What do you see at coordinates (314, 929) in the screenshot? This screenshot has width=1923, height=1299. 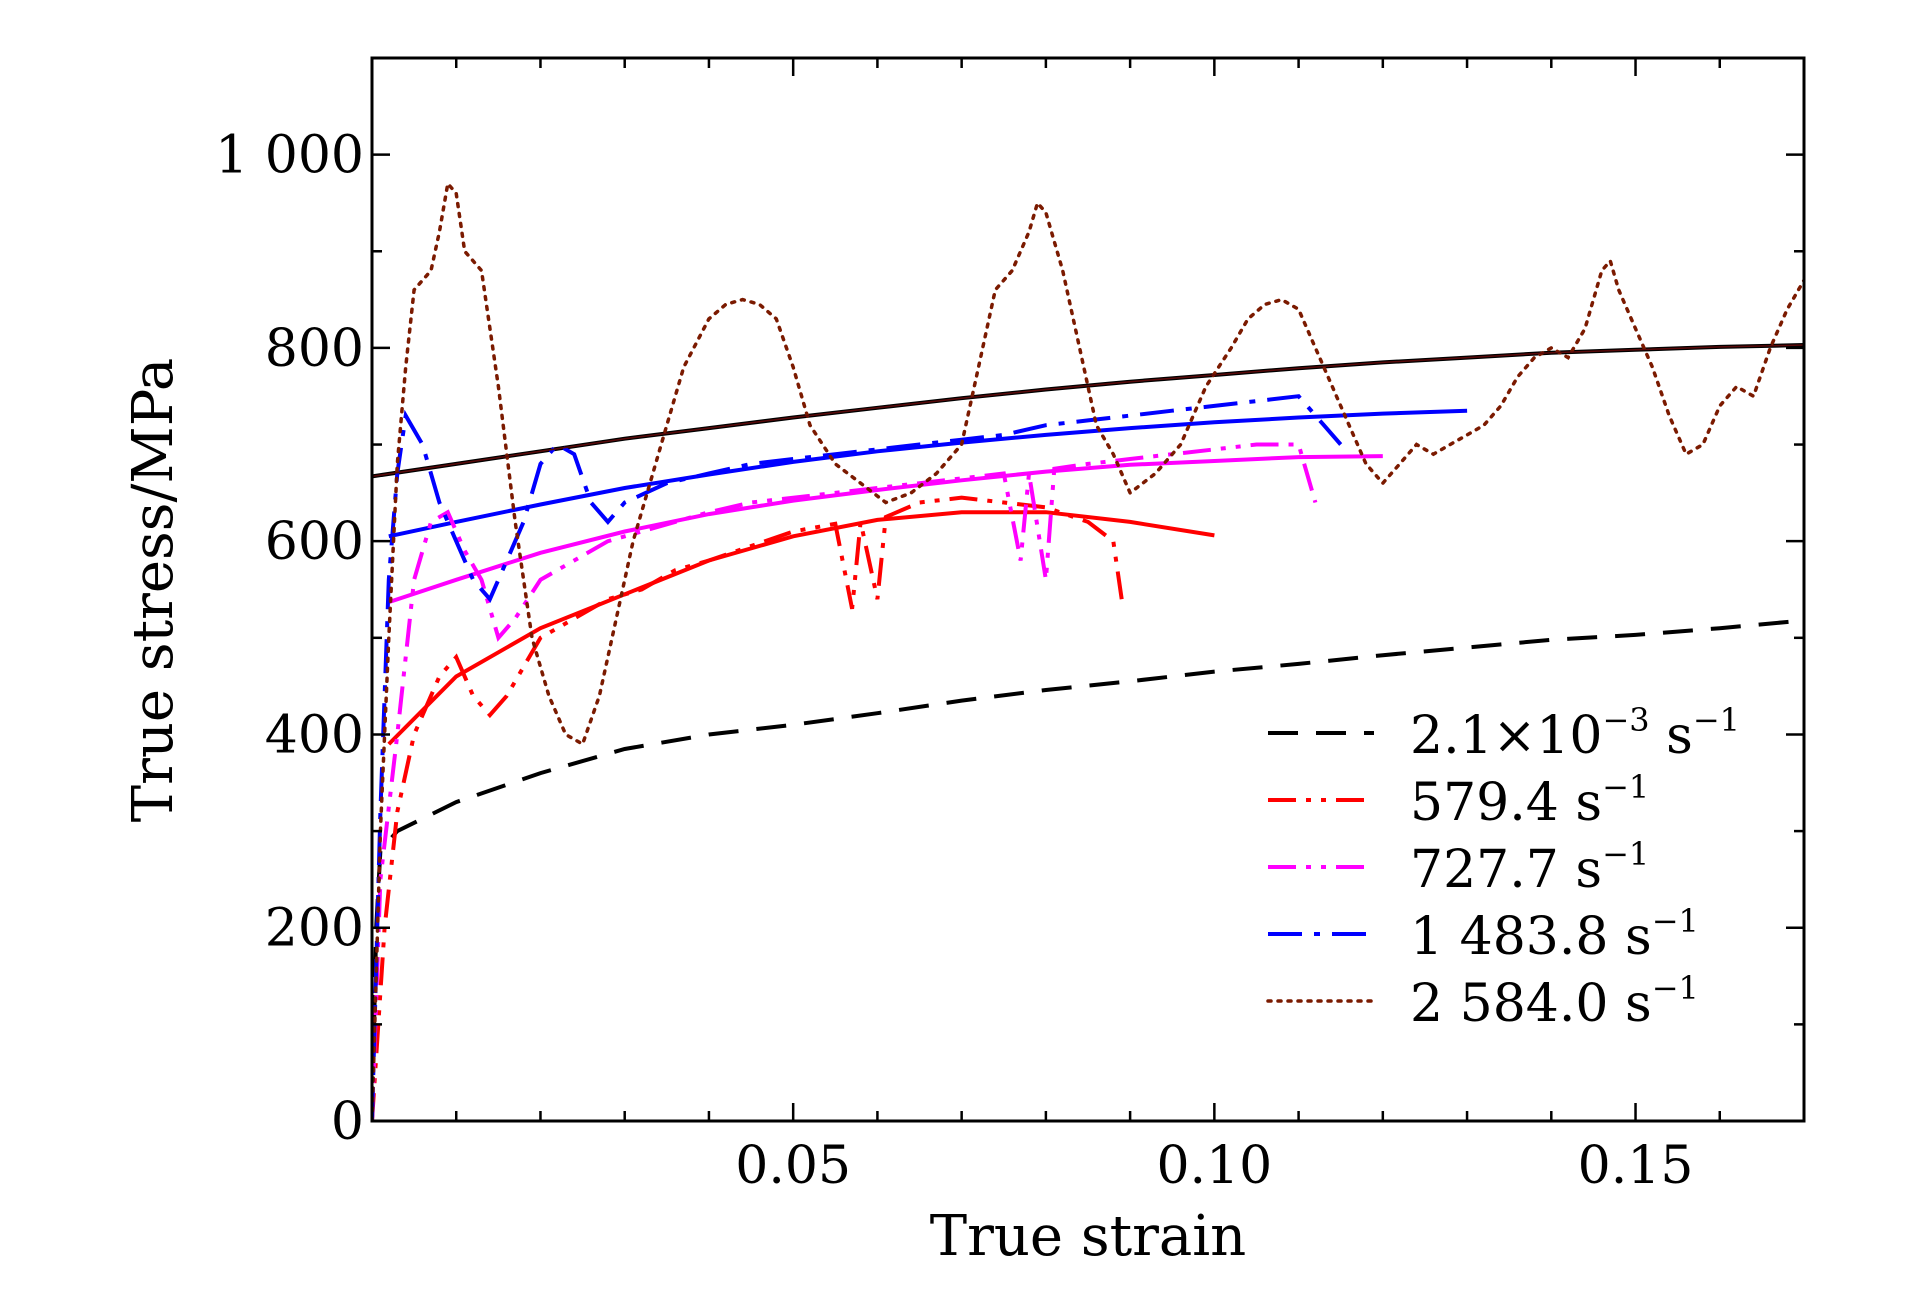 I see `y-tick-label: 200` at bounding box center [314, 929].